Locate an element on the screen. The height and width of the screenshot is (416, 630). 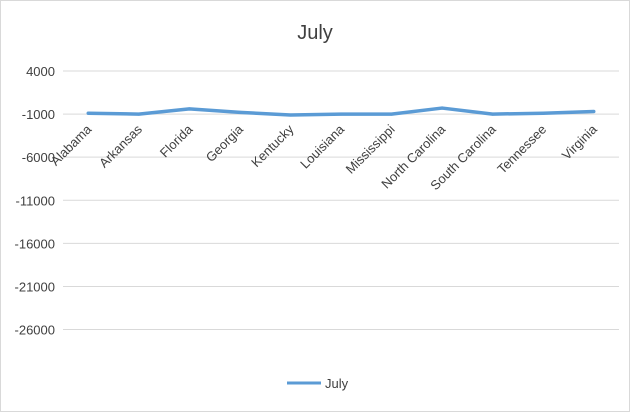
series-lines is located at coordinates (341, 111).